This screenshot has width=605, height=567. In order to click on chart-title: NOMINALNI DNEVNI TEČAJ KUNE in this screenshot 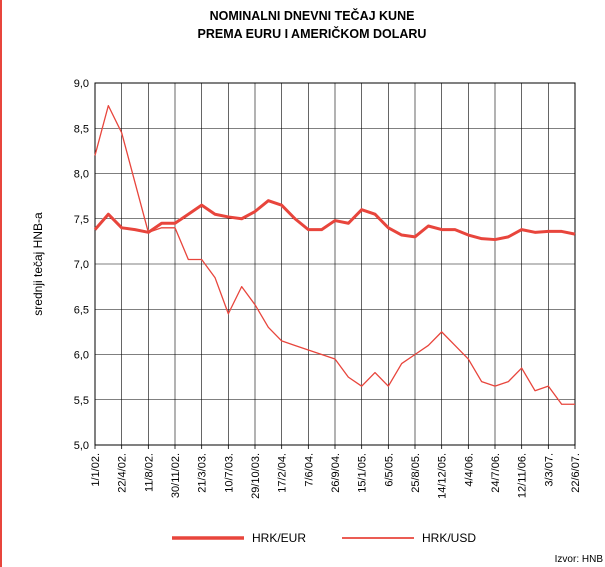, I will do `click(312, 15)`.